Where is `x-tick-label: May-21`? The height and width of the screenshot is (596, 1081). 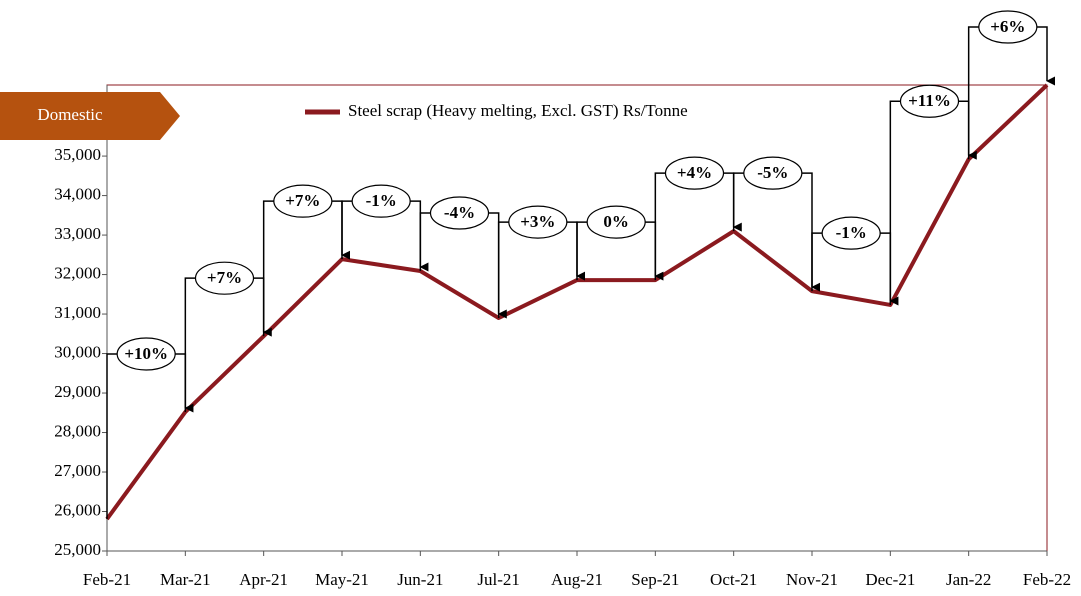
x-tick-label: May-21 is located at coordinates (342, 579).